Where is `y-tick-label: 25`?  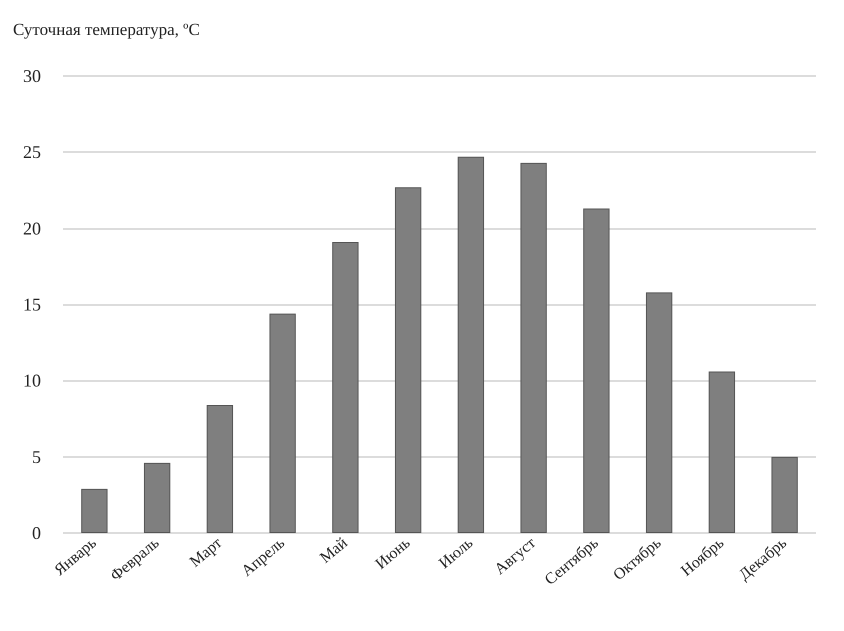 y-tick-label: 25 is located at coordinates (32, 152).